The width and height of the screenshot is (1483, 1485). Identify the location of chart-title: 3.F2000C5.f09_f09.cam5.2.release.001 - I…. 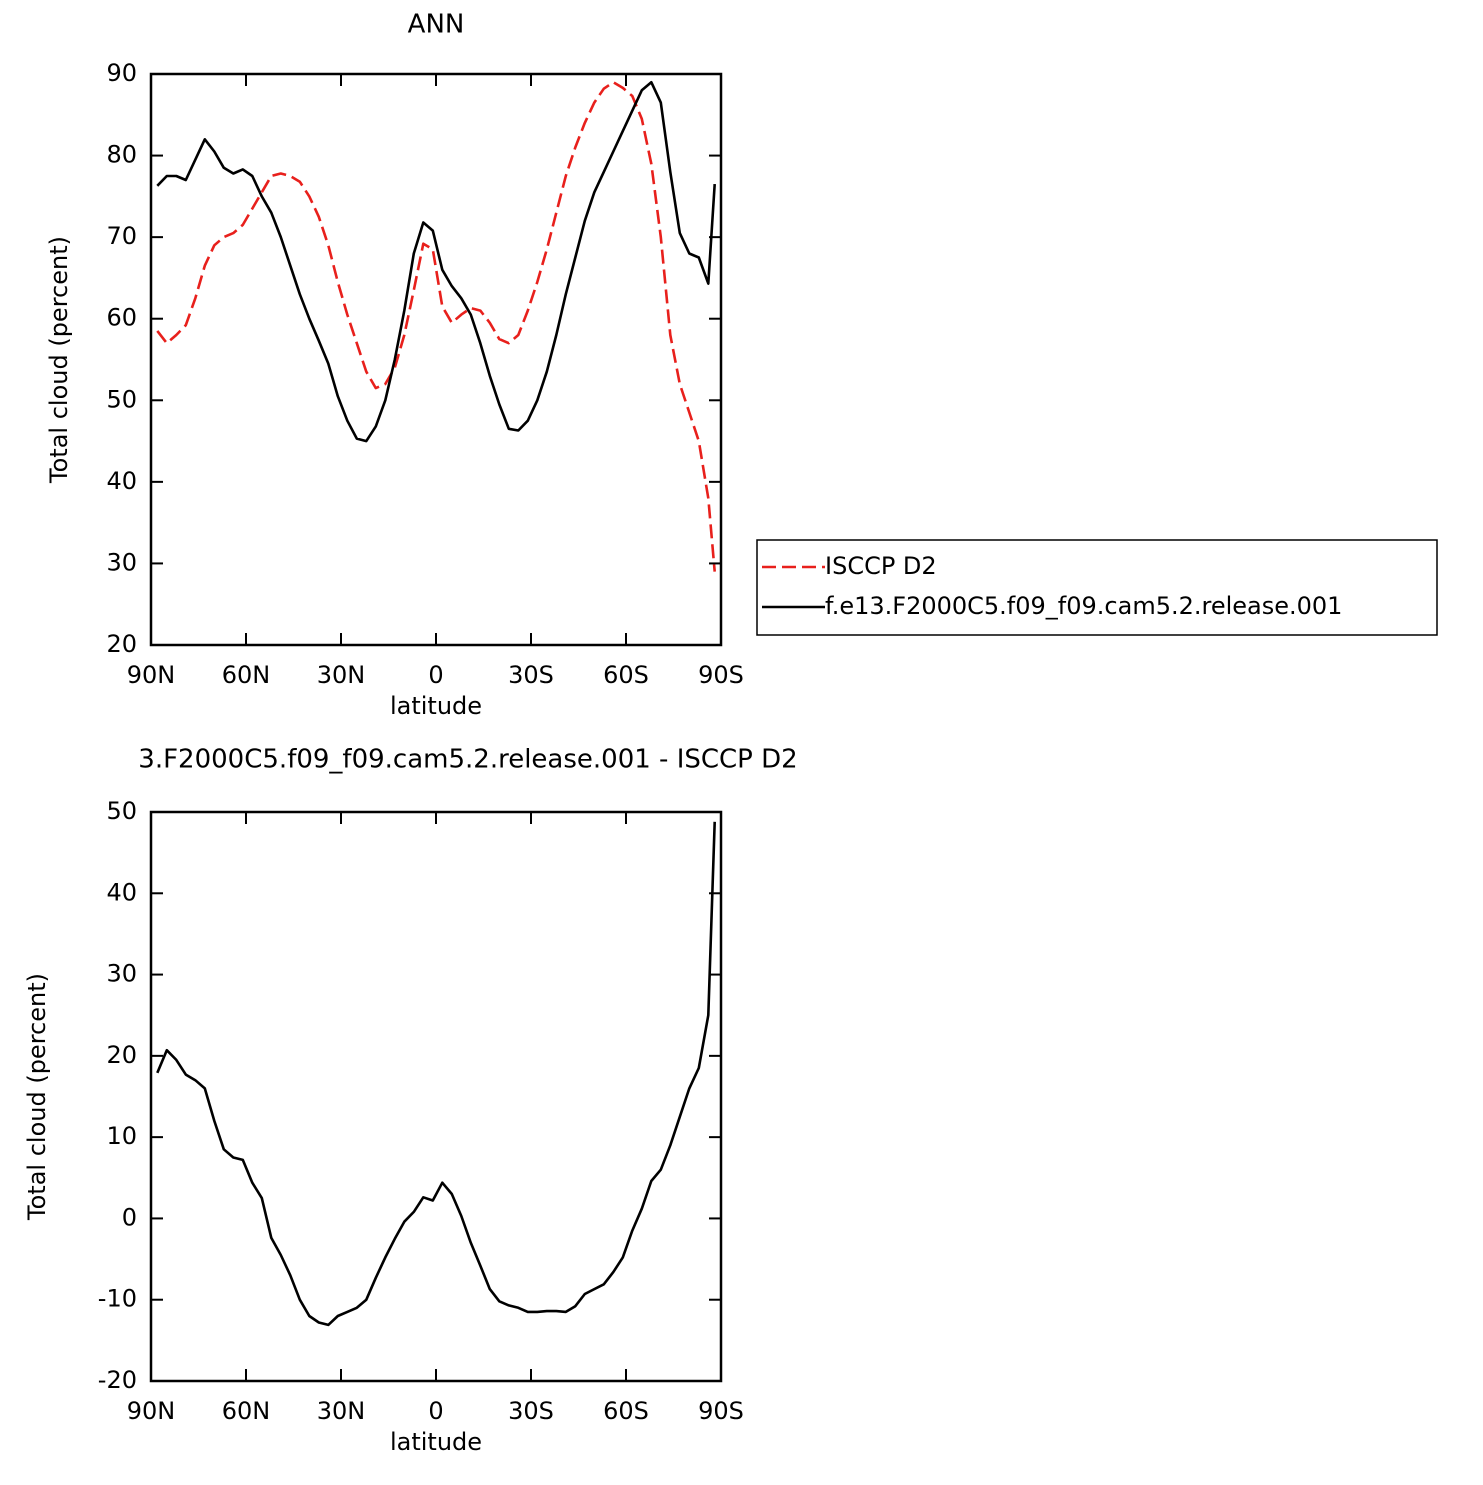
(467, 760).